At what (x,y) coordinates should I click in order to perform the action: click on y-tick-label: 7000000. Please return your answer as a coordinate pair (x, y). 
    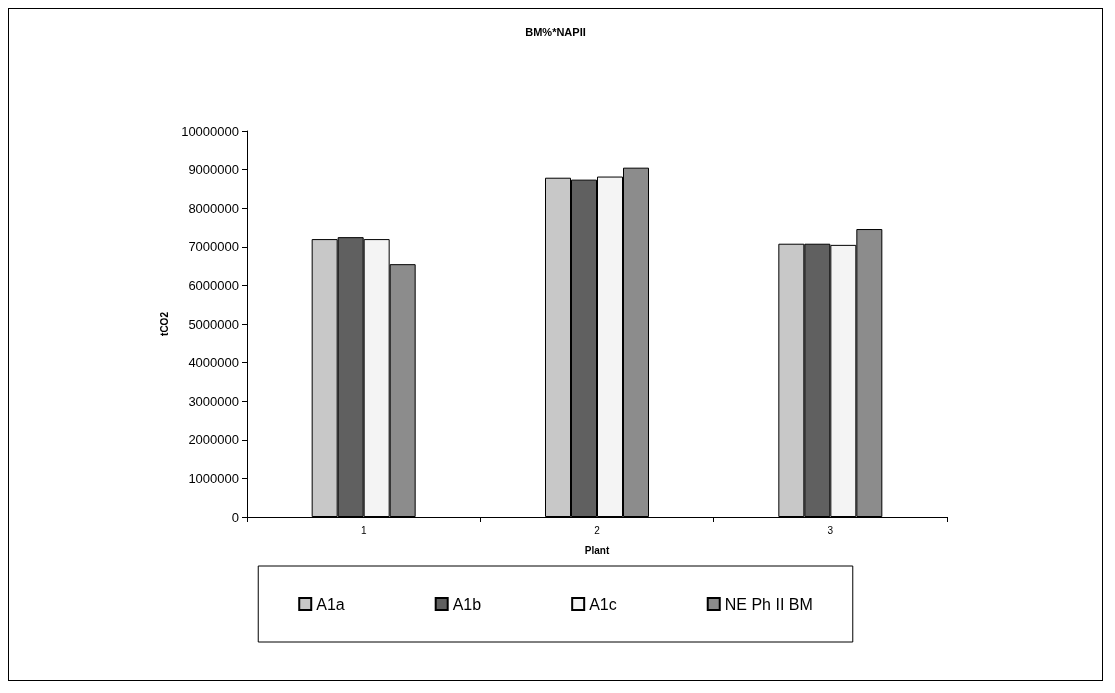
    Looking at the image, I should click on (213, 247).